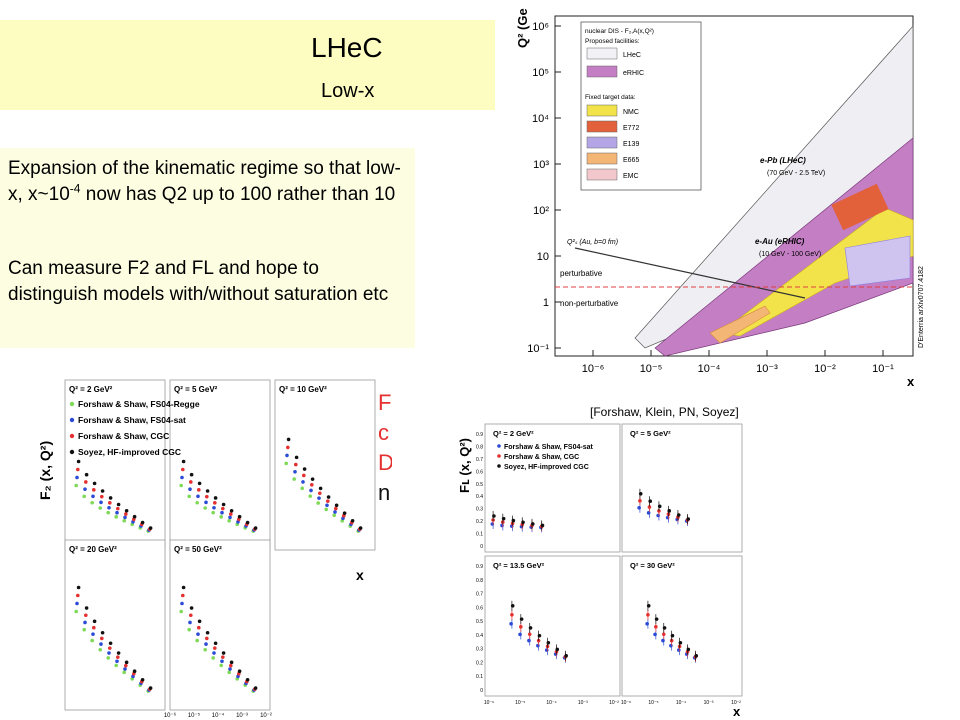 The image size is (960, 720). Describe the element at coordinates (242, 716) in the screenshot. I see `f2-x-tick-label: 10⁻³` at that location.